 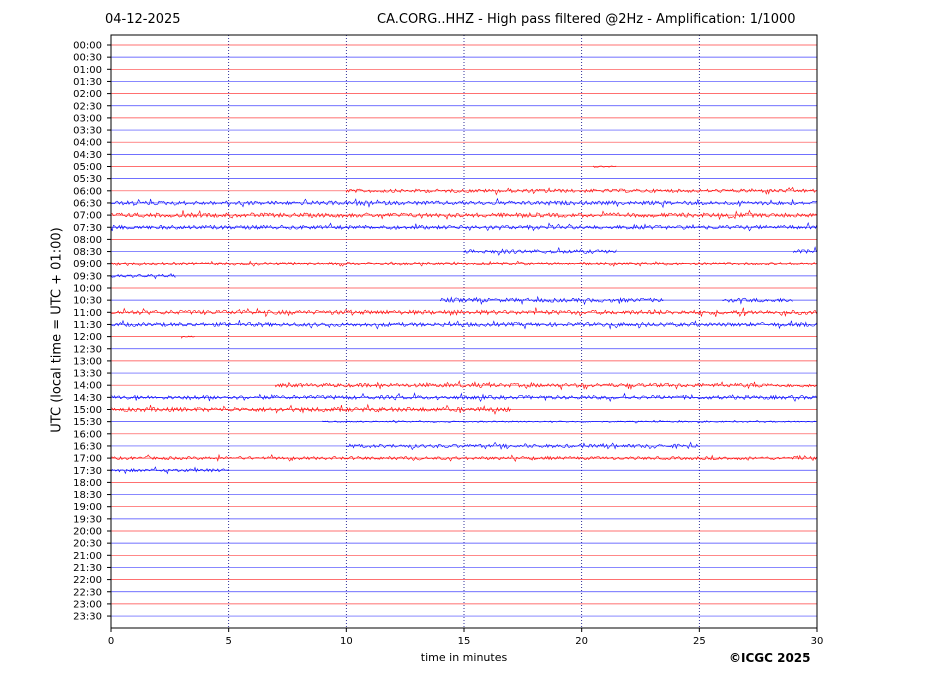 What do you see at coordinates (92, 216) in the screenshot?
I see `y-tick: 07:00` at bounding box center [92, 216].